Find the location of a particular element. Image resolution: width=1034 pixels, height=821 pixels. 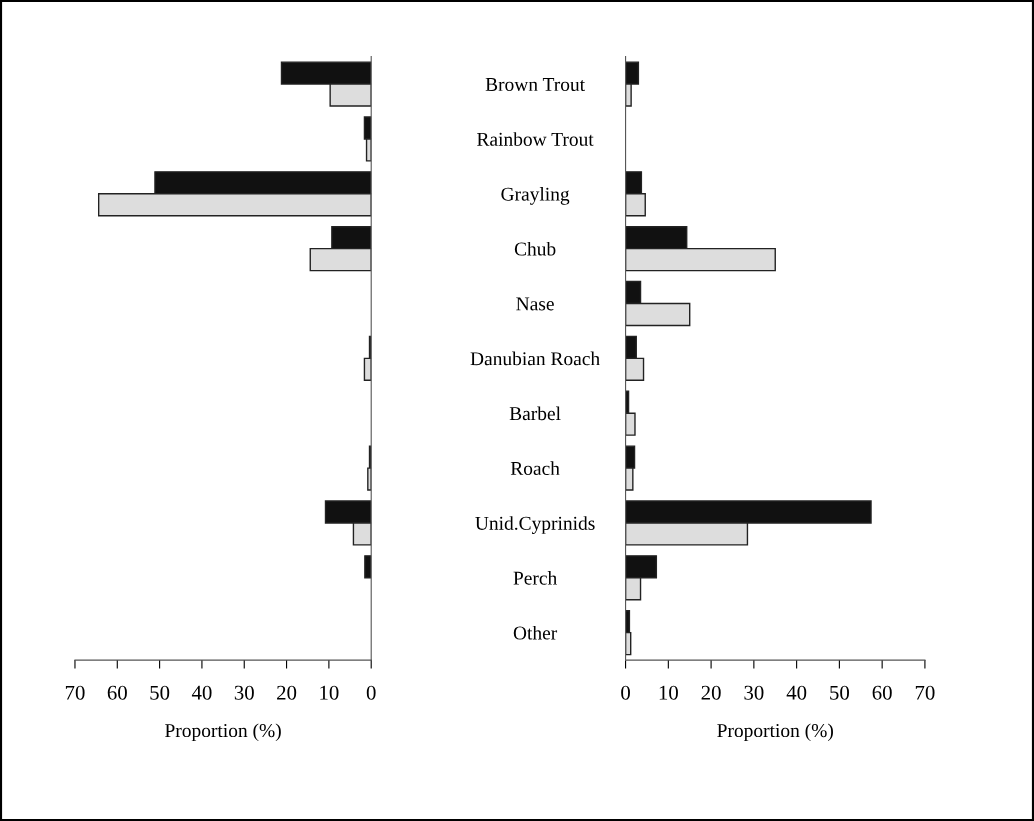

y-tick-label: Perch is located at coordinates (535, 578).